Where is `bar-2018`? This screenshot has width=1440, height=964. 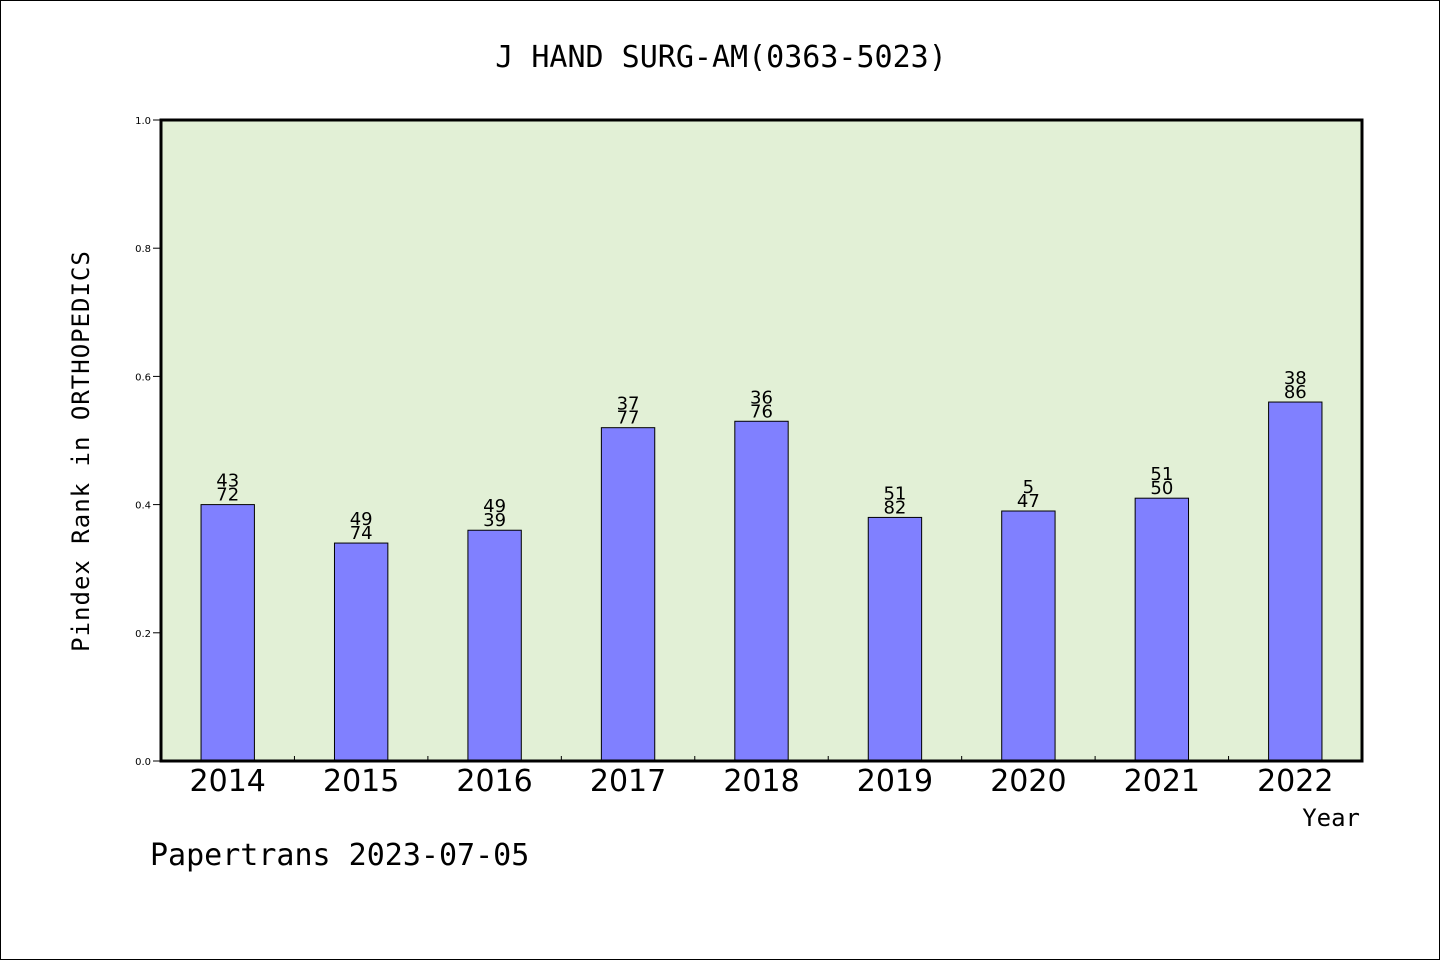 bar-2018 is located at coordinates (761, 591).